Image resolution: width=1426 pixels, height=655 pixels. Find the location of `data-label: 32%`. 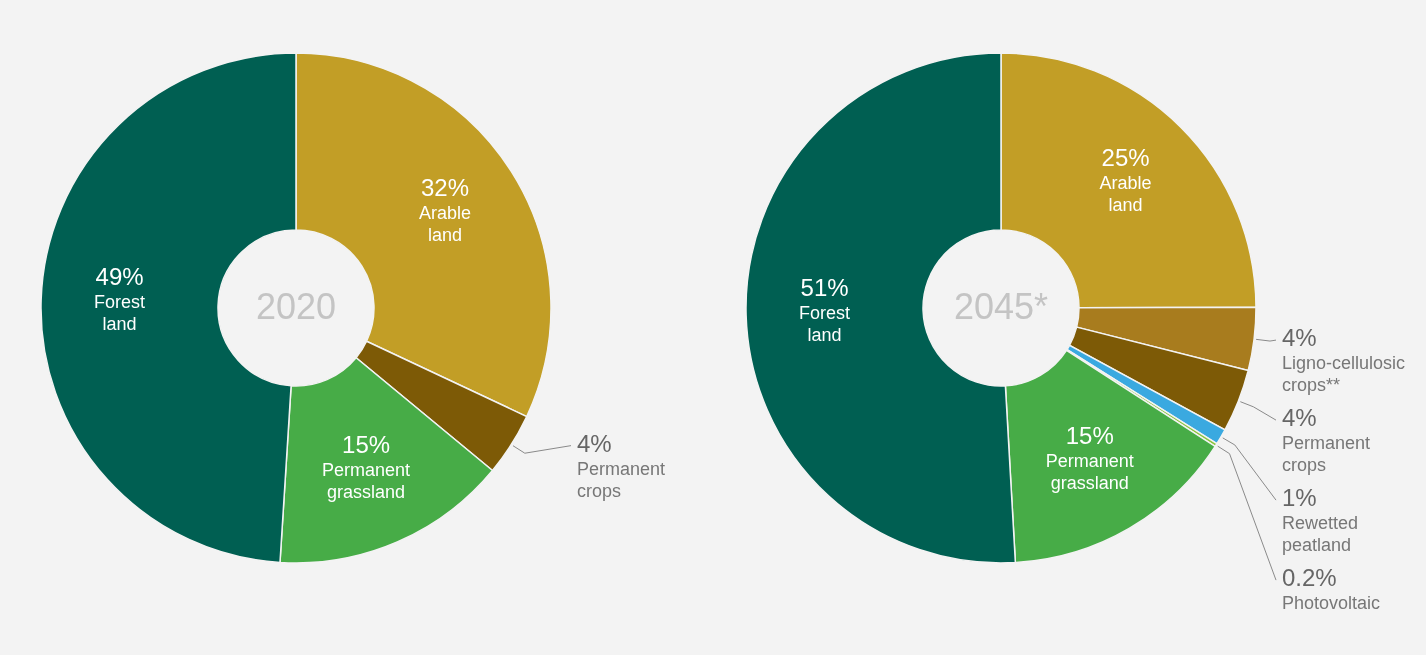

data-label: 32% is located at coordinates (445, 188).